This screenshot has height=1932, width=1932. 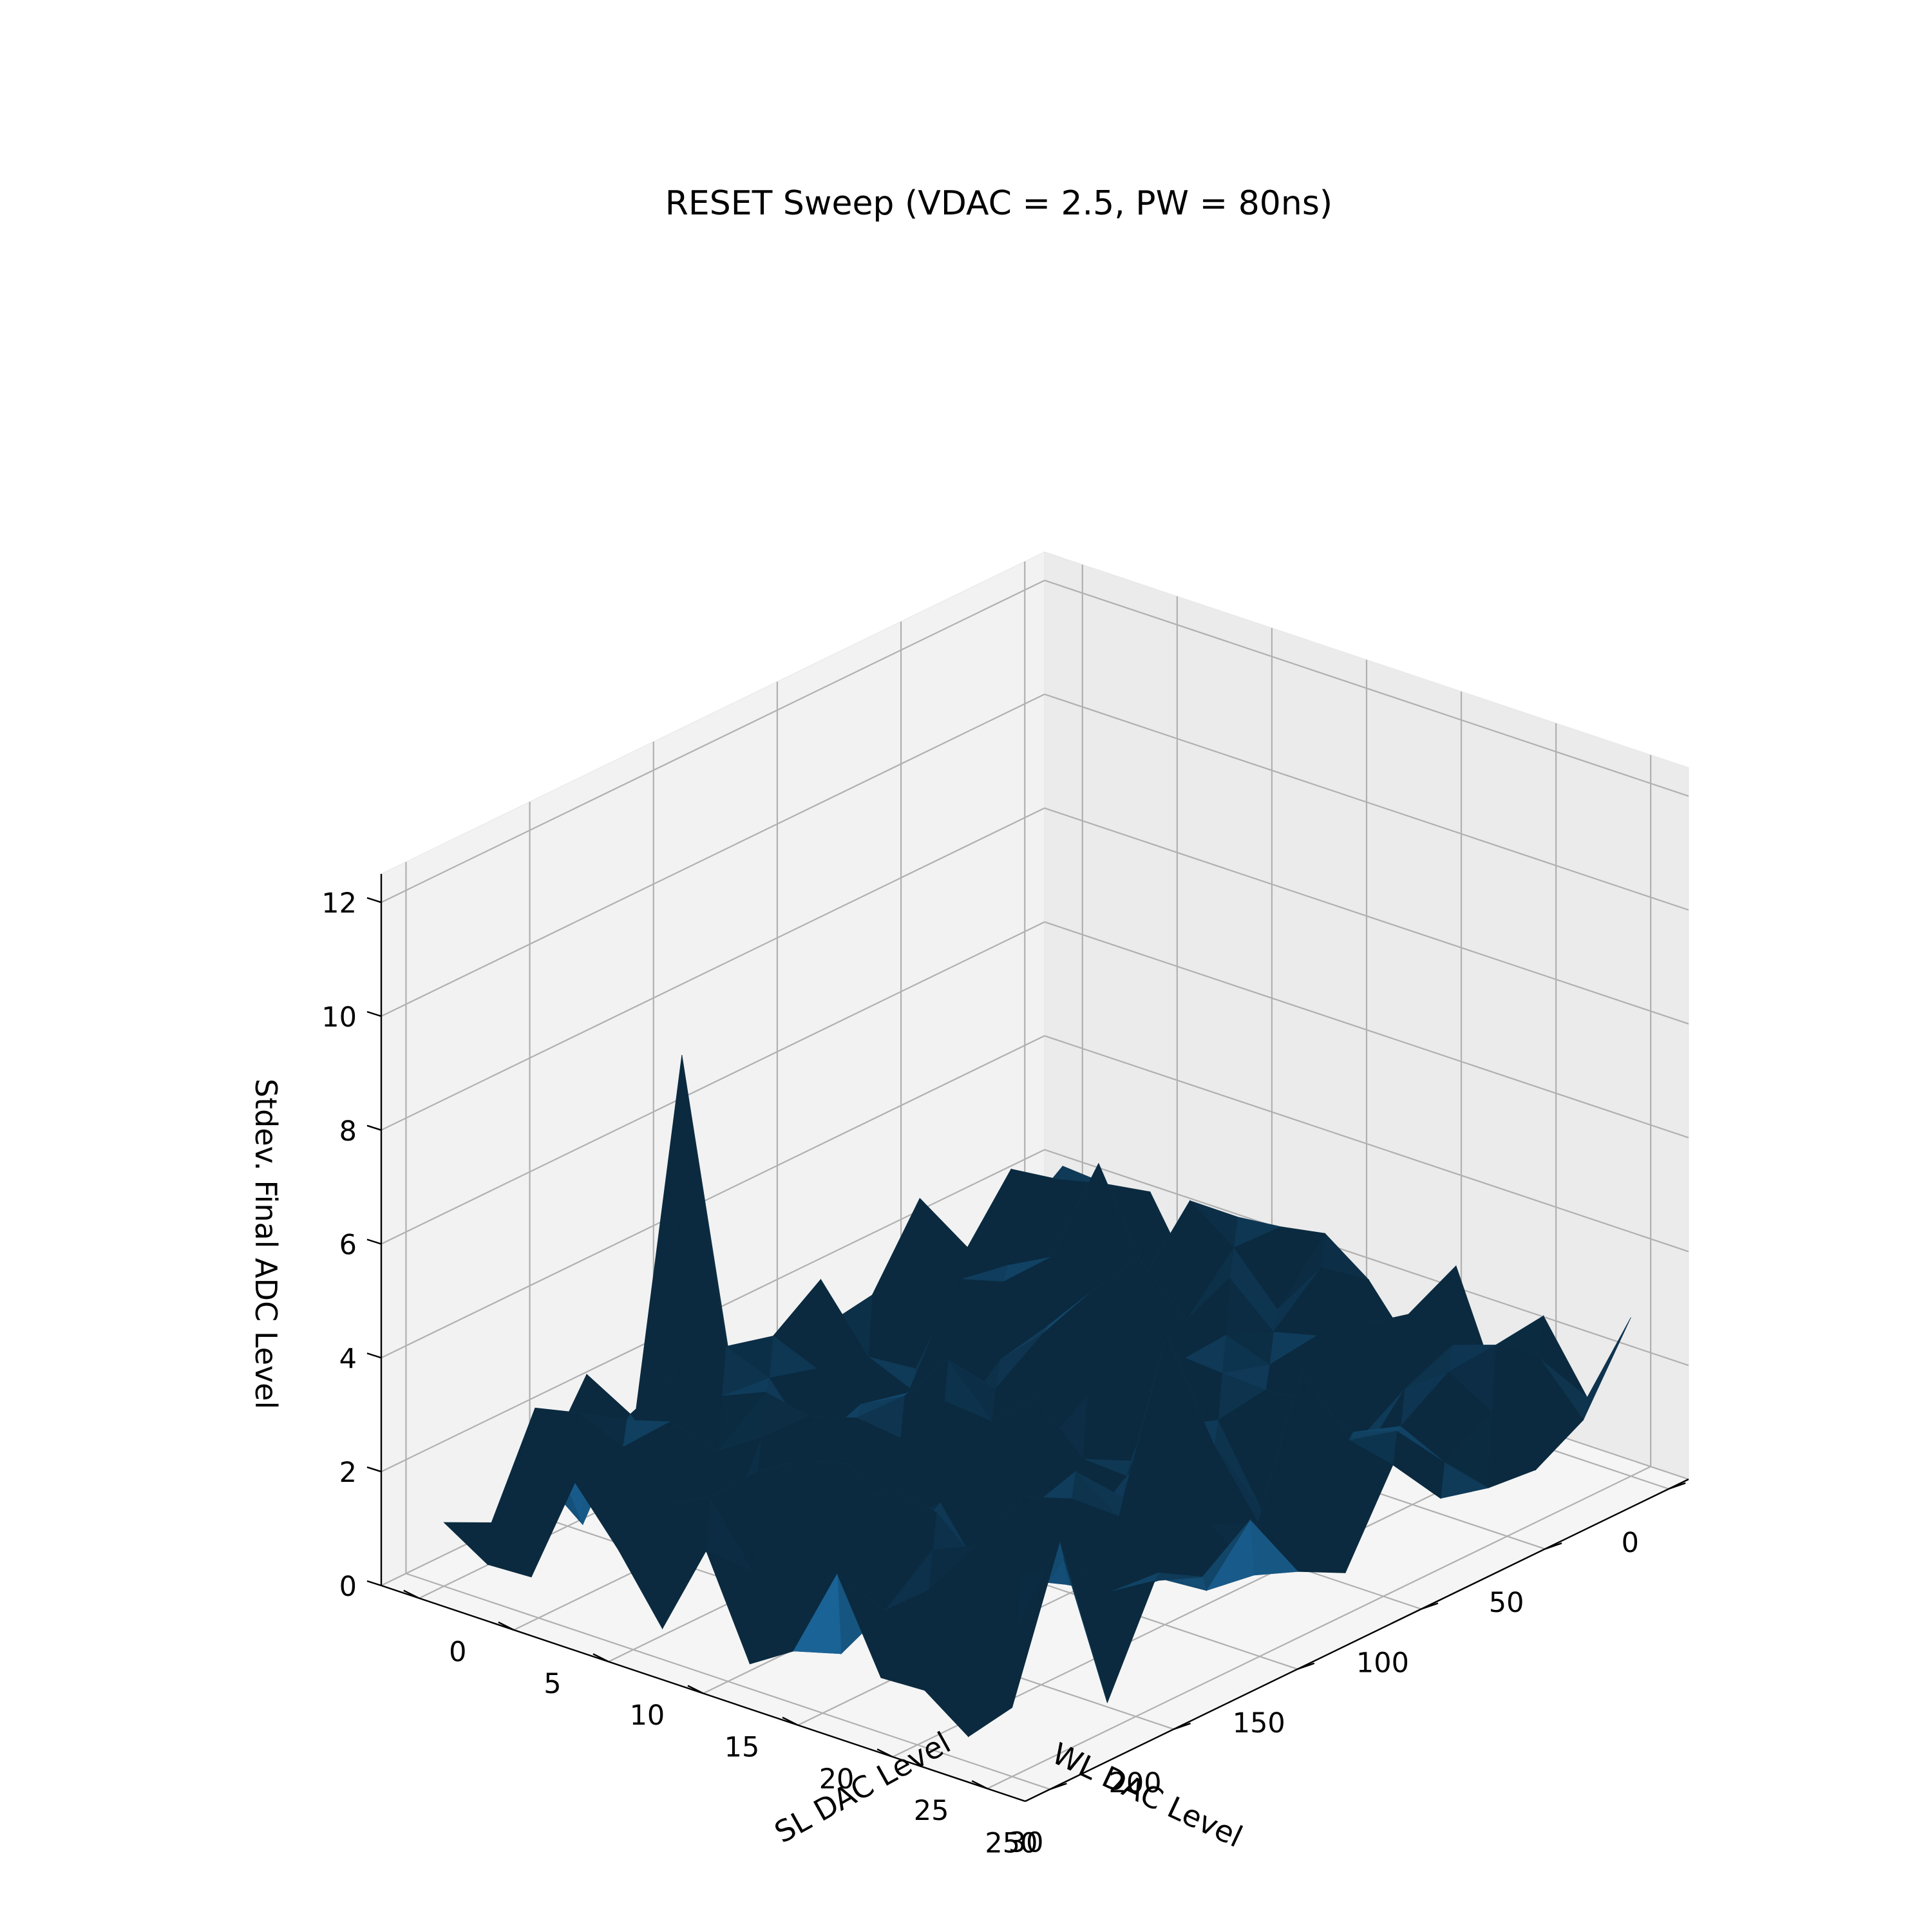 What do you see at coordinates (1027, 1843) in the screenshot?
I see `tick-label-sl: 30` at bounding box center [1027, 1843].